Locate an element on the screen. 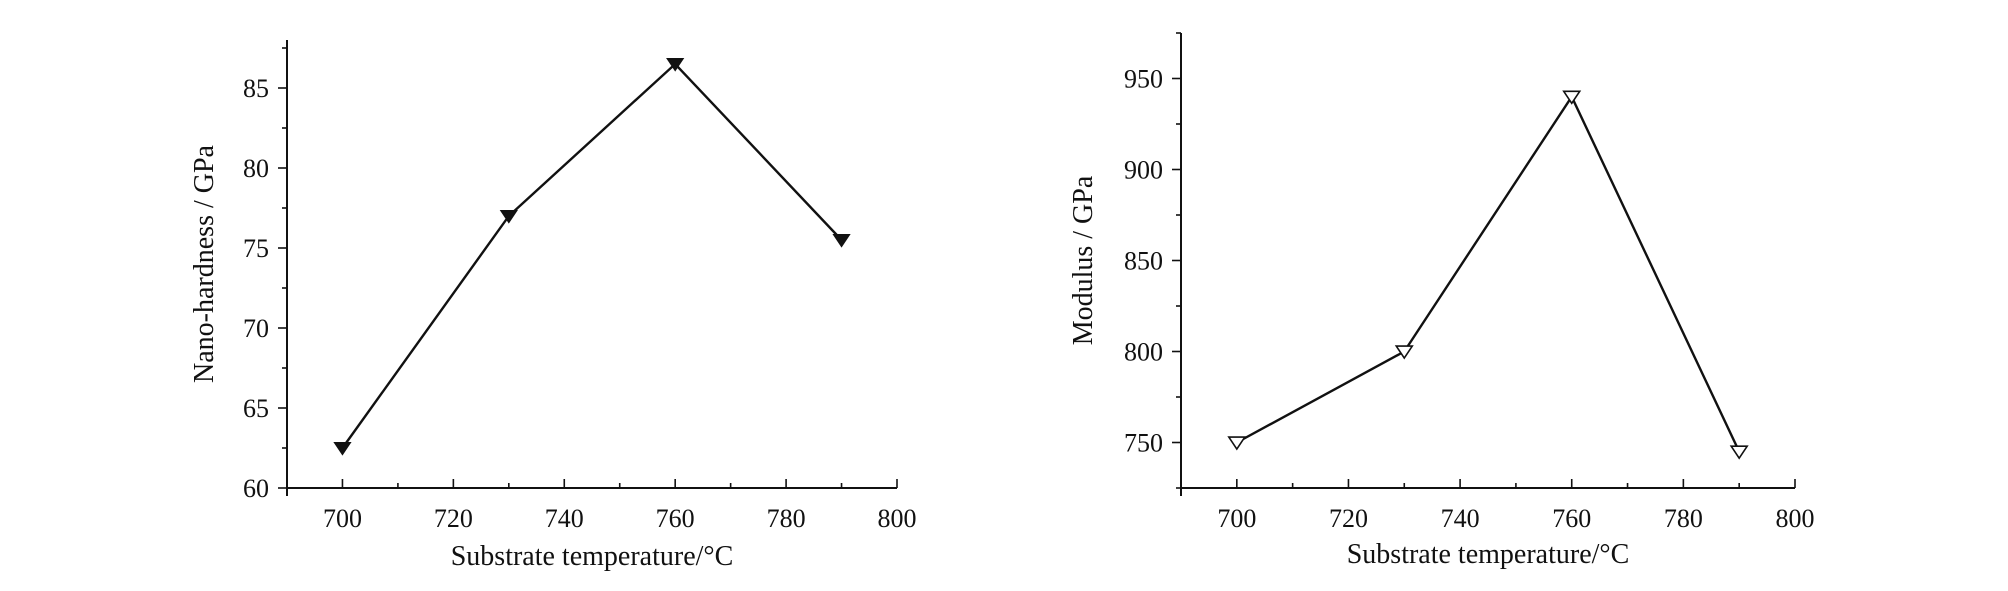  y-tick-label: 75 is located at coordinates (256, 248).